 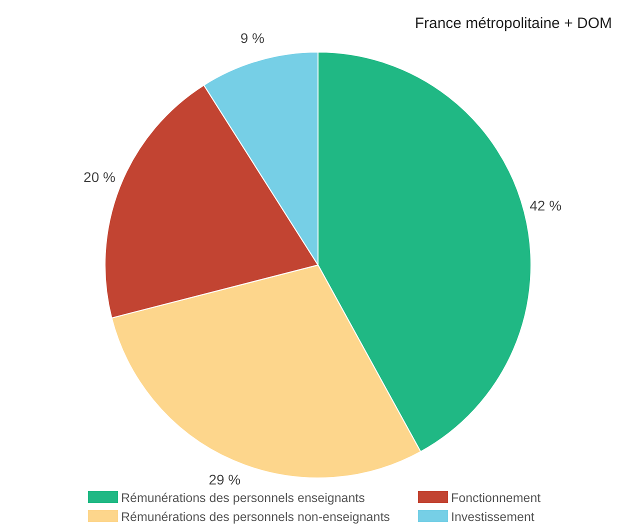 I want to click on legend-label: Investissement, so click(x=493, y=517).